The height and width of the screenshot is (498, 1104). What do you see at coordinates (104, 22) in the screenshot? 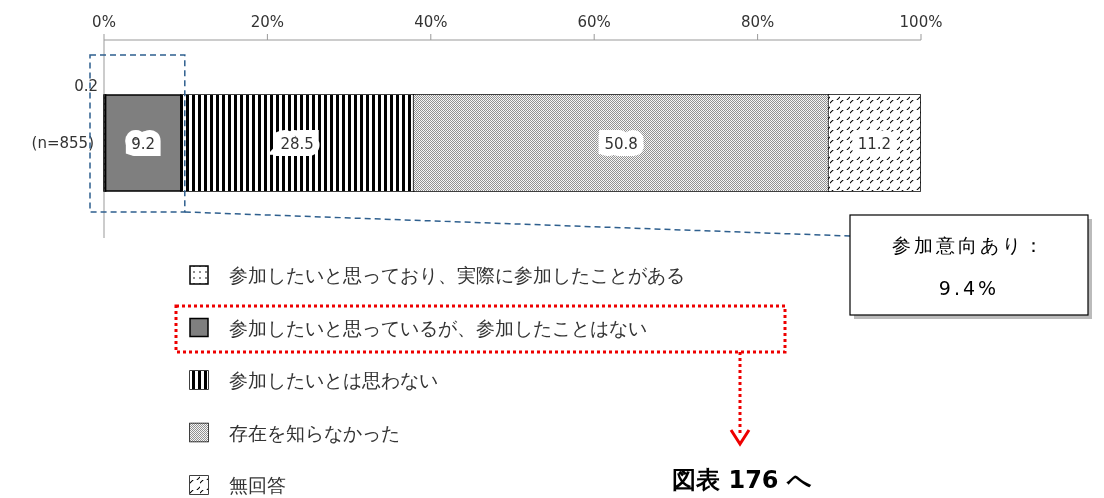
I see `x-tick-label: 0%` at bounding box center [104, 22].